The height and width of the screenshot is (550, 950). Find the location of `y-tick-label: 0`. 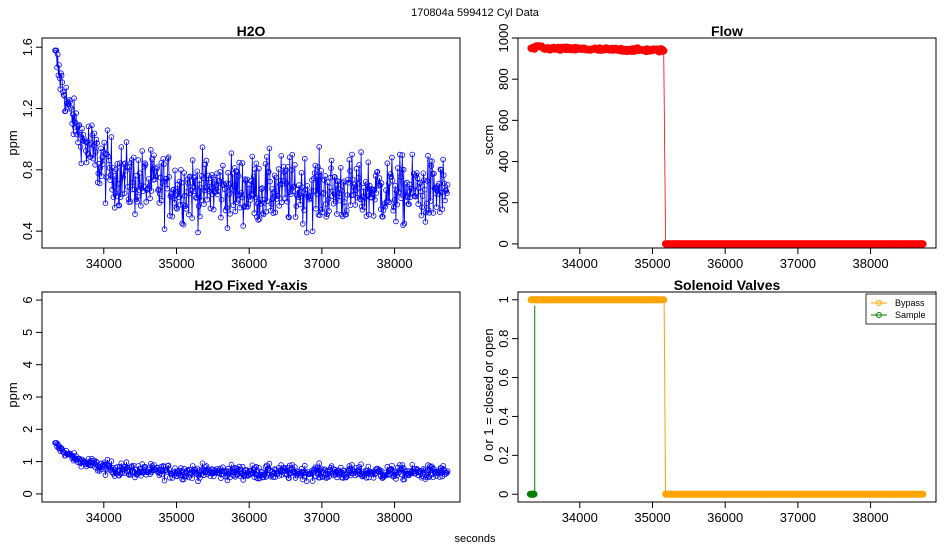

y-tick-label: 0 is located at coordinates (503, 494).